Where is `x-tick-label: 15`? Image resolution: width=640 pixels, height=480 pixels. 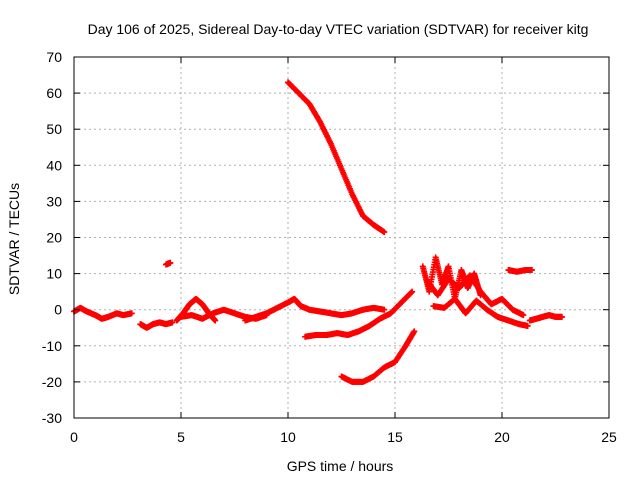 x-tick-label: 15 is located at coordinates (395, 437).